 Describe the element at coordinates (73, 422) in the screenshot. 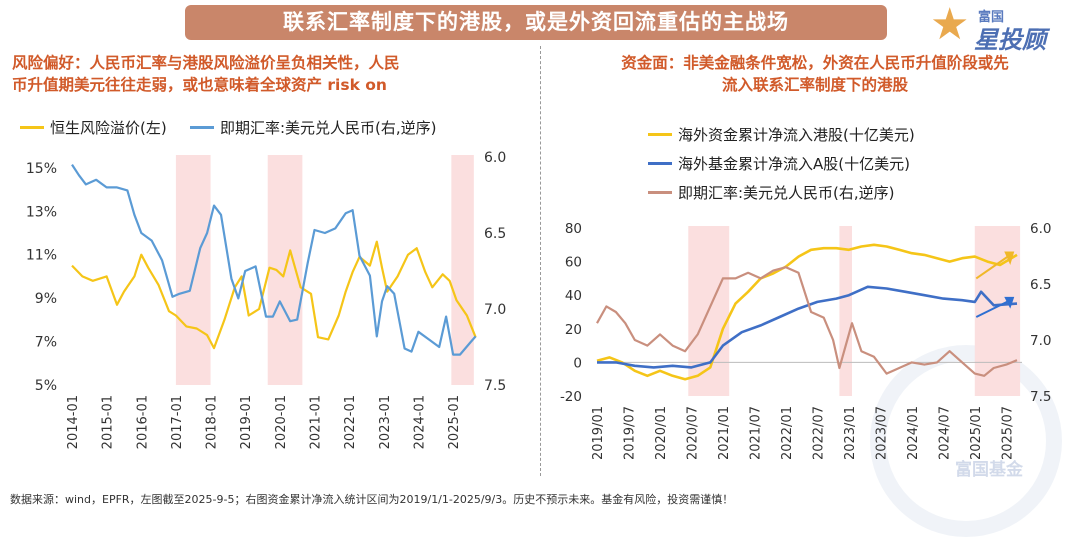

I see `x-tick-label: 2014-01` at that location.